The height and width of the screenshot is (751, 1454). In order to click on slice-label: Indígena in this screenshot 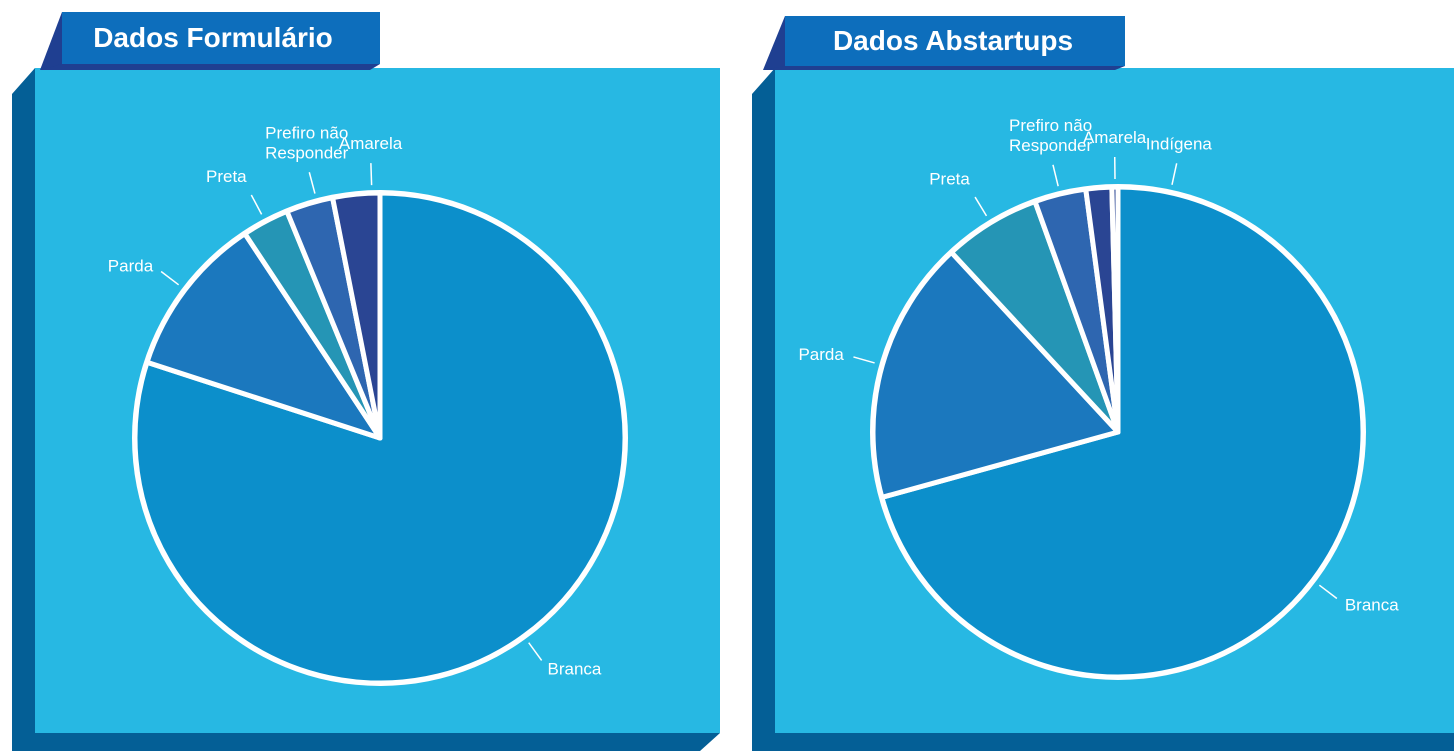, I will do `click(1179, 144)`.